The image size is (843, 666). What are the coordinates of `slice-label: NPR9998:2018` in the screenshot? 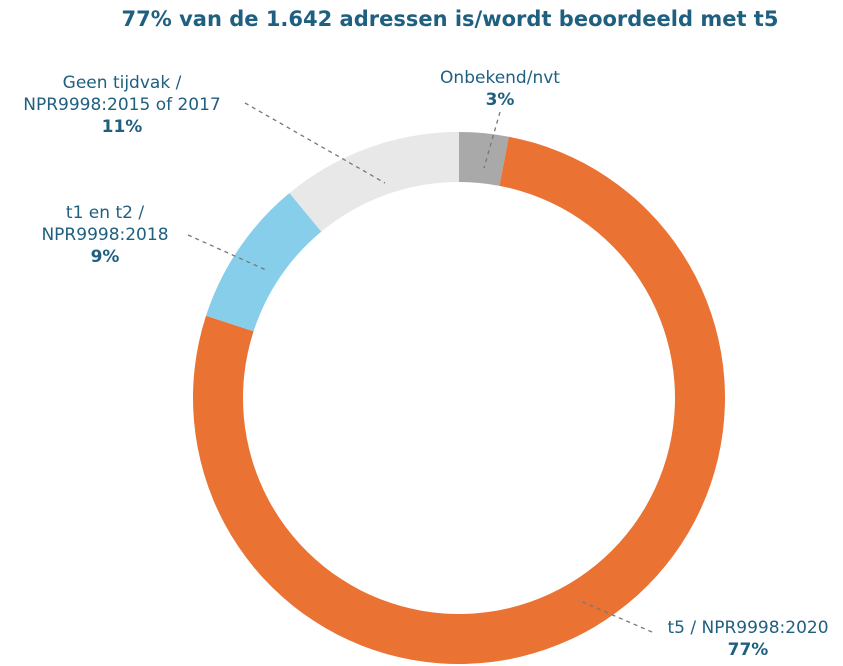 It's located at (104, 235).